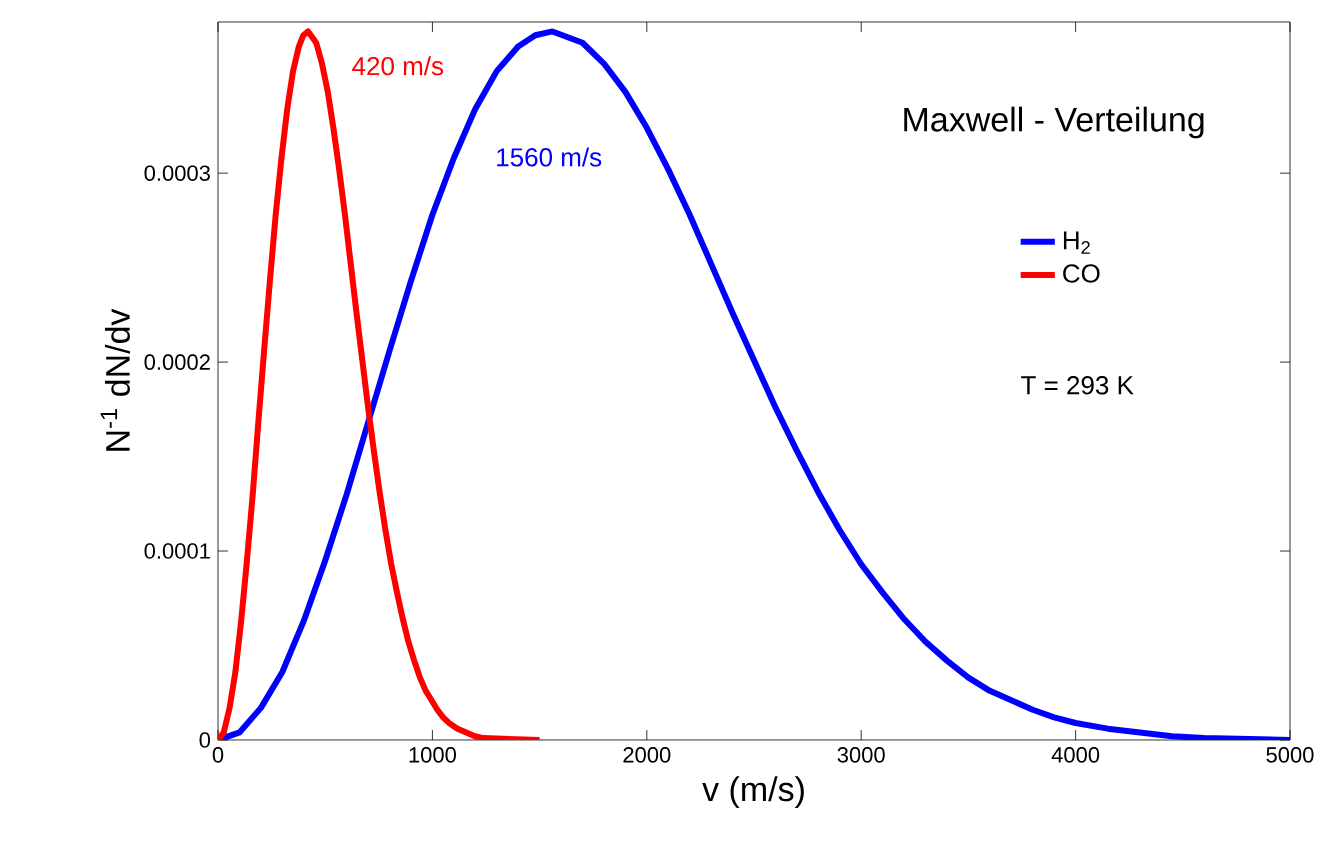  What do you see at coordinates (1054, 122) in the screenshot?
I see `text: Maxwell - Verteilung` at bounding box center [1054, 122].